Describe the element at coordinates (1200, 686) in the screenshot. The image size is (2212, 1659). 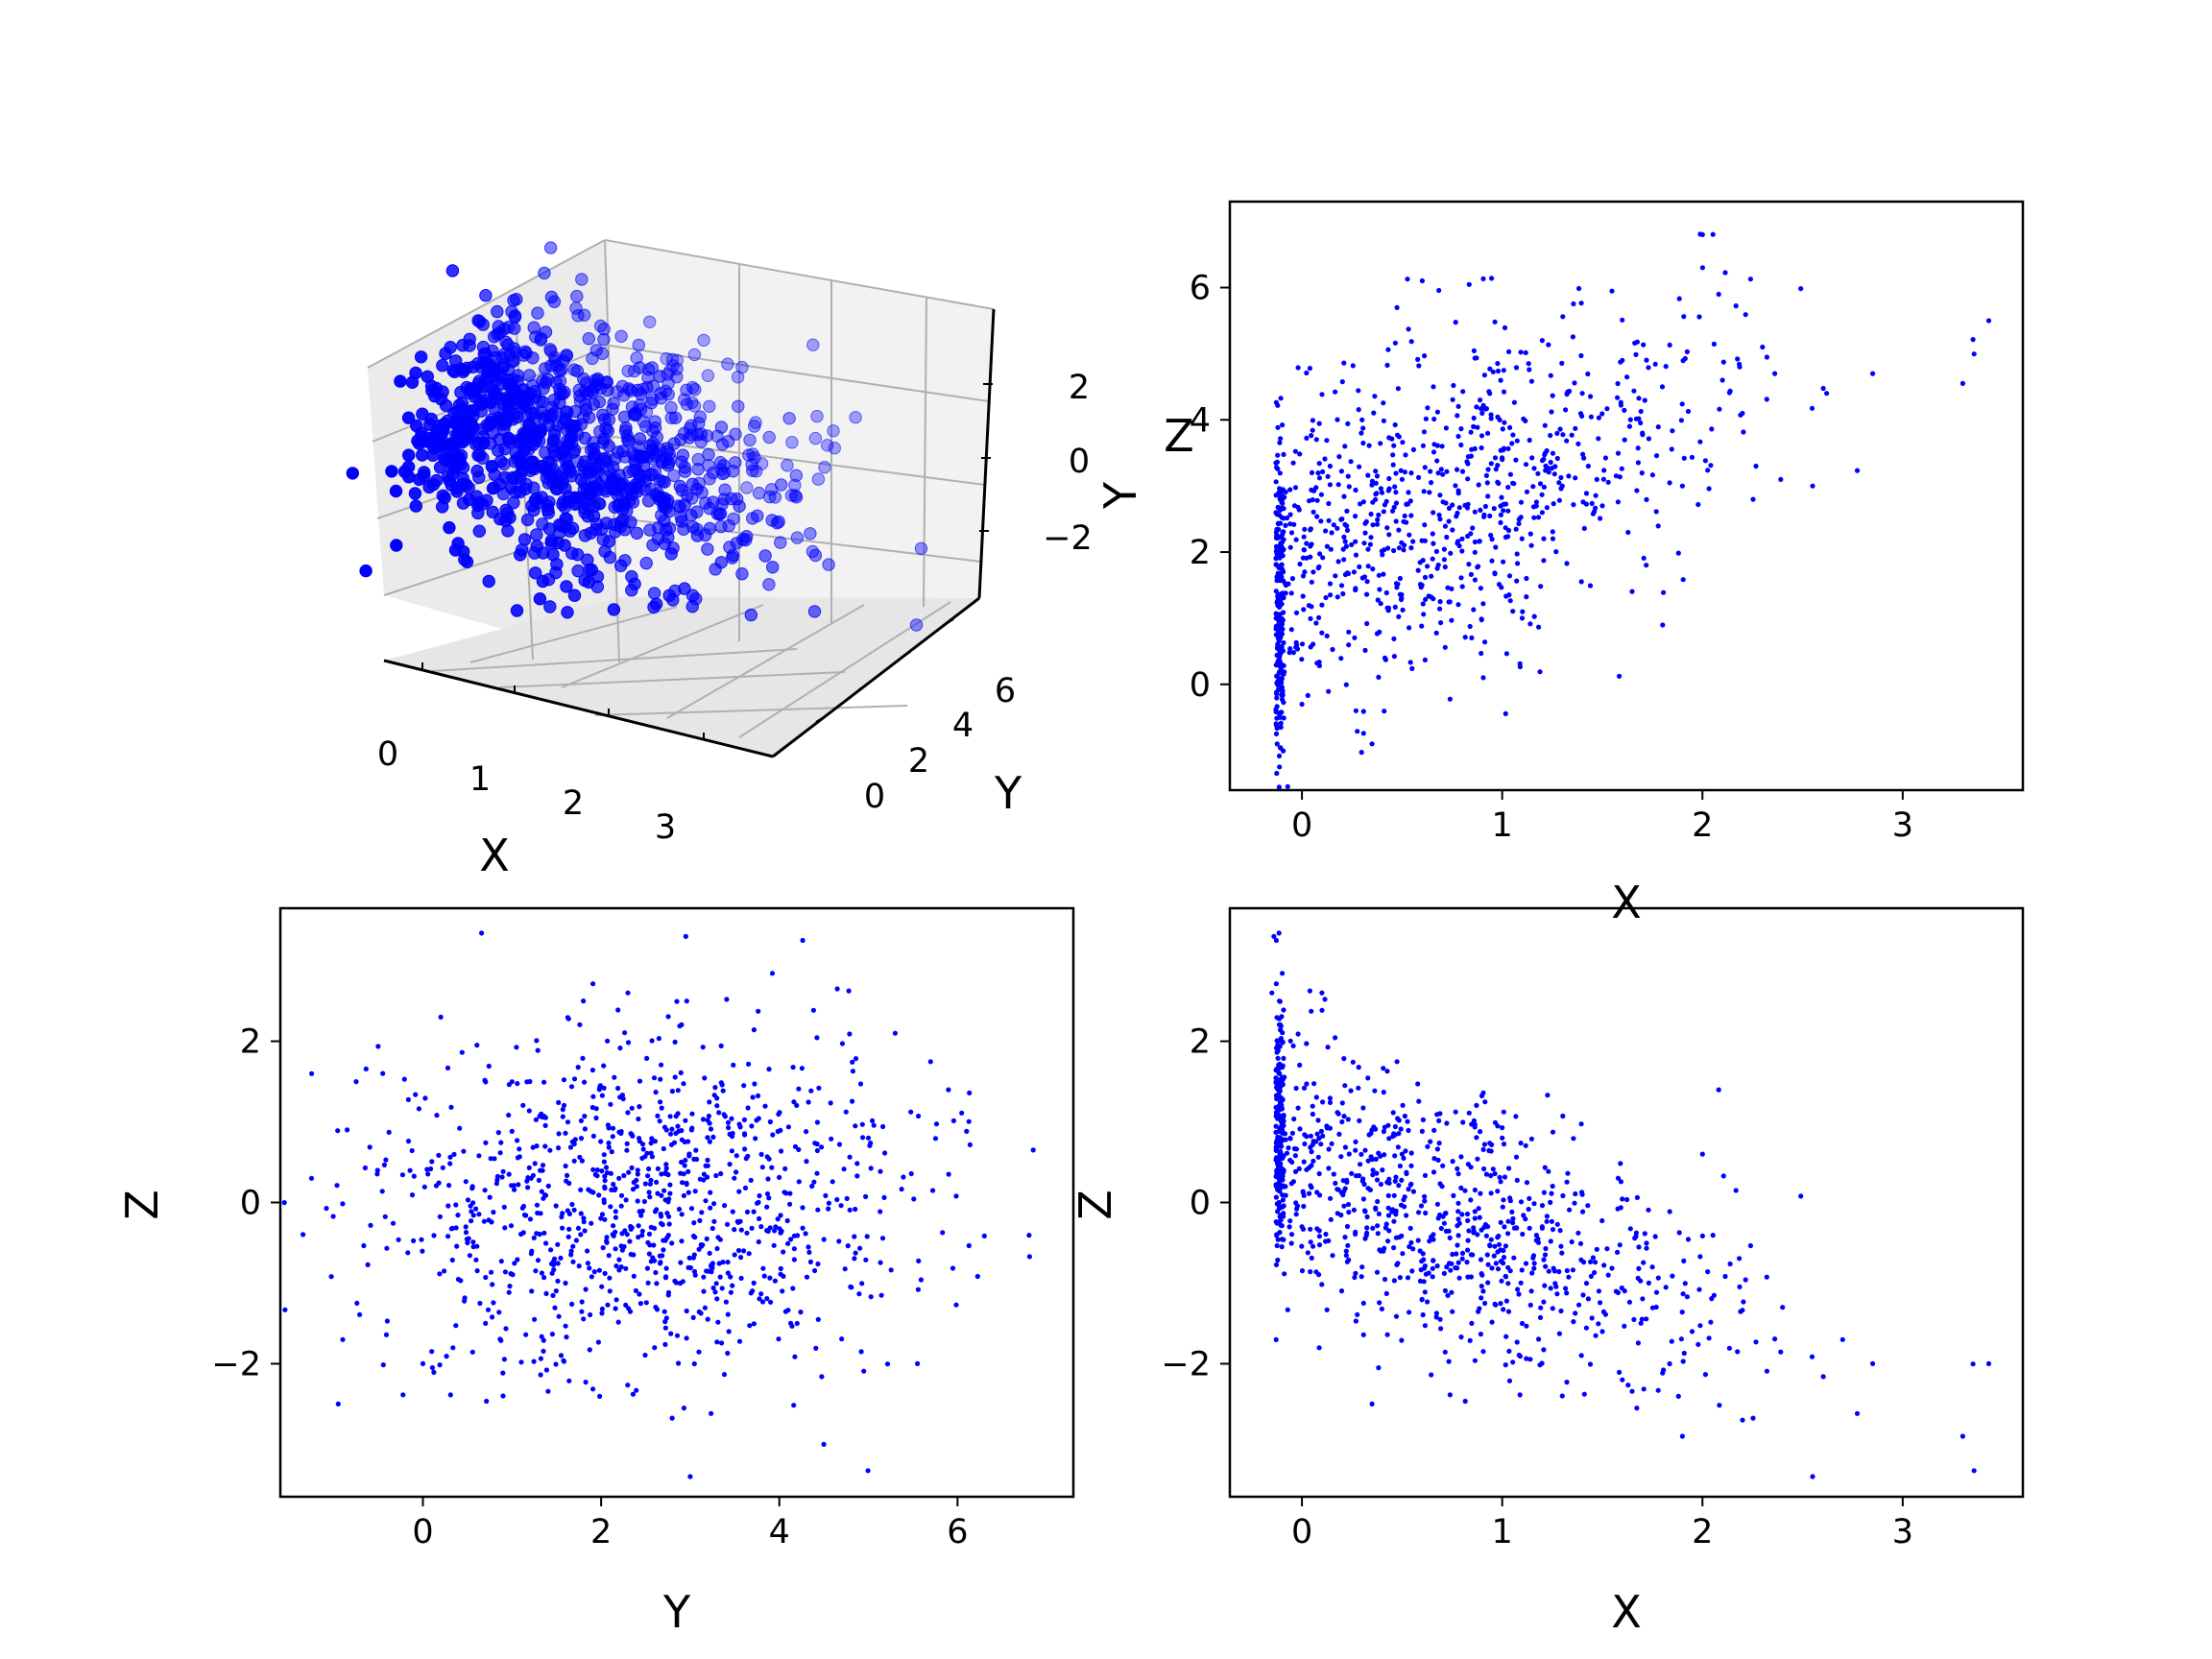
I see `y-tick-label: 0` at that location.